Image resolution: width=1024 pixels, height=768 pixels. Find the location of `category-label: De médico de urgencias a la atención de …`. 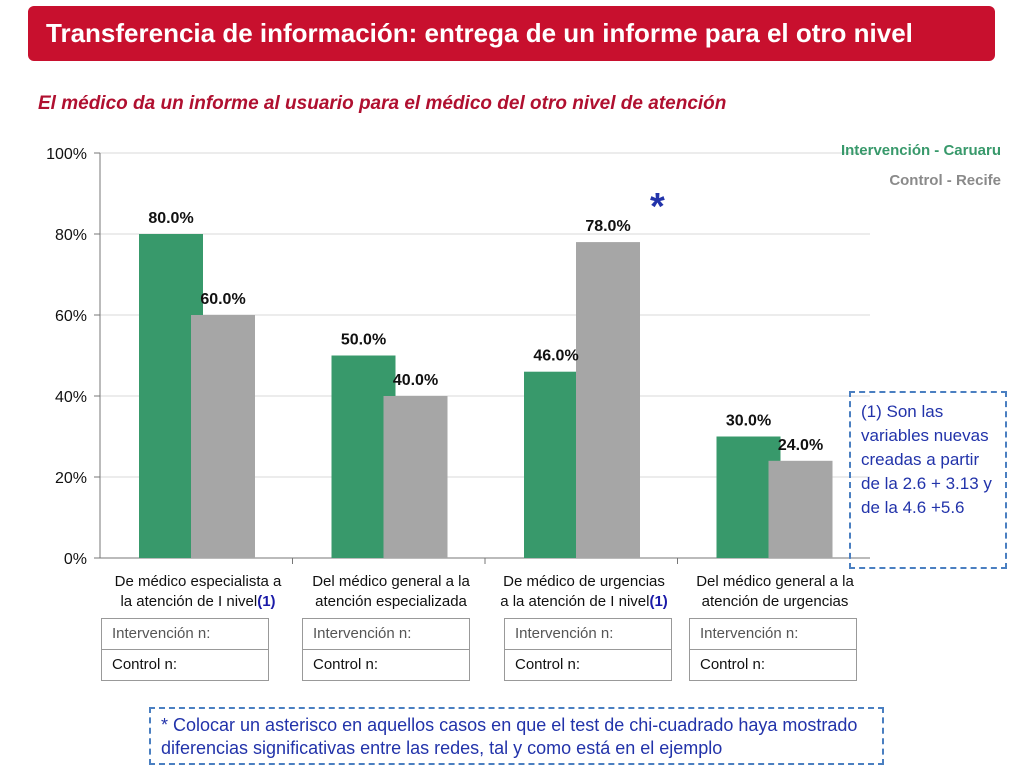

category-label: De médico de urgencias a la atención de … is located at coordinates (584, 591).